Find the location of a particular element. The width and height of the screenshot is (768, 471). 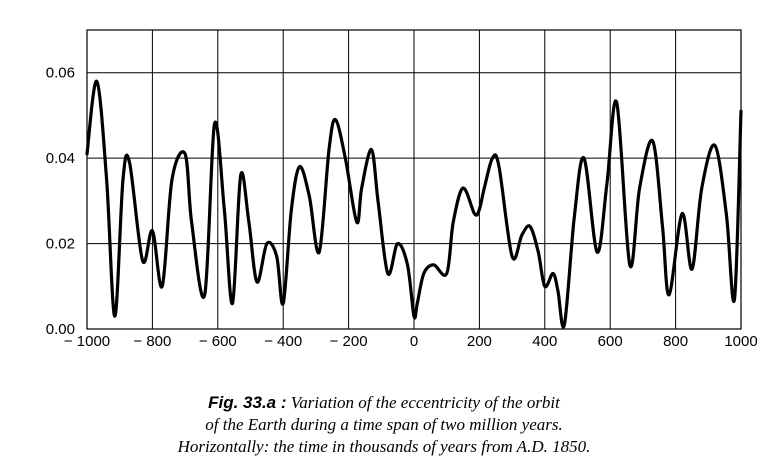

x-tick-label: 600 is located at coordinates (610, 341).